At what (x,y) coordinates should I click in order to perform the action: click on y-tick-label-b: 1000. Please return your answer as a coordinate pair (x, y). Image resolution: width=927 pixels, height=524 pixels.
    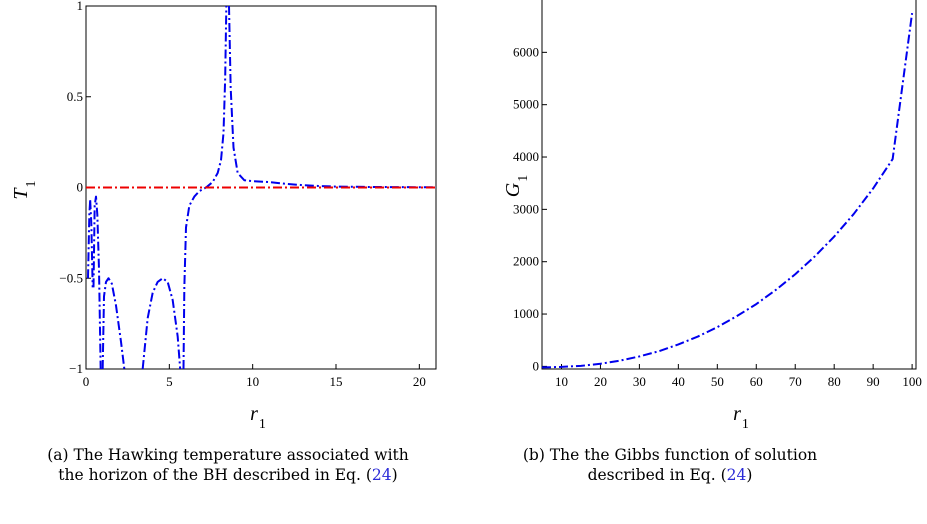
    Looking at the image, I should click on (526, 313).